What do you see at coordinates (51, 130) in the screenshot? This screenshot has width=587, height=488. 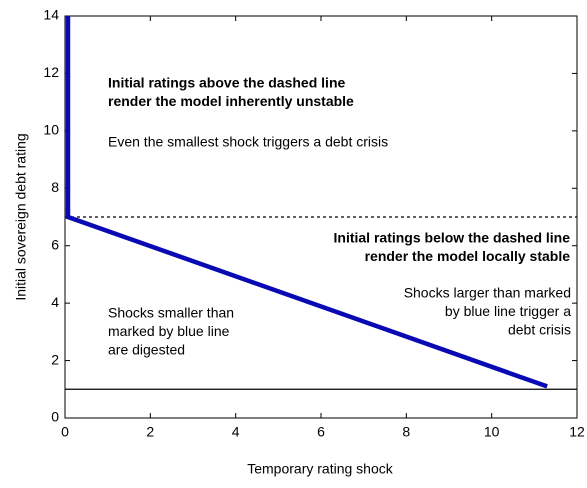 I see `y-tick-label: 10` at bounding box center [51, 130].